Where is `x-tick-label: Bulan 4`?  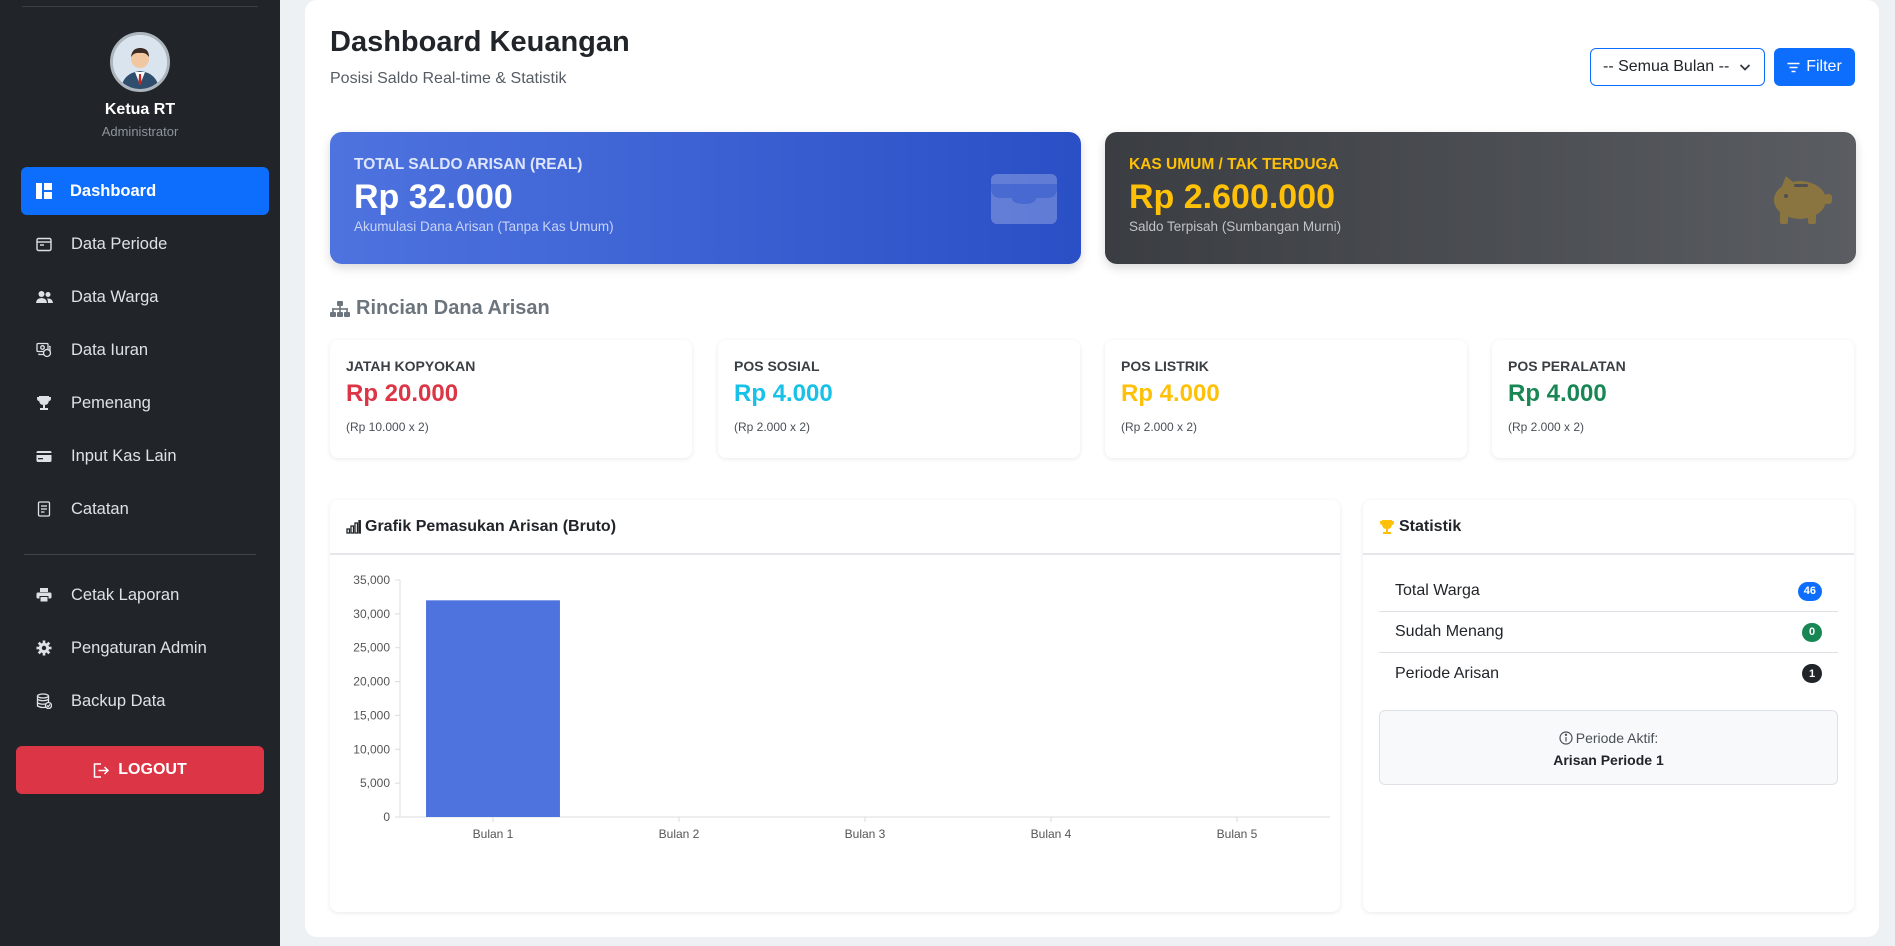 x-tick-label: Bulan 4 is located at coordinates (1051, 834).